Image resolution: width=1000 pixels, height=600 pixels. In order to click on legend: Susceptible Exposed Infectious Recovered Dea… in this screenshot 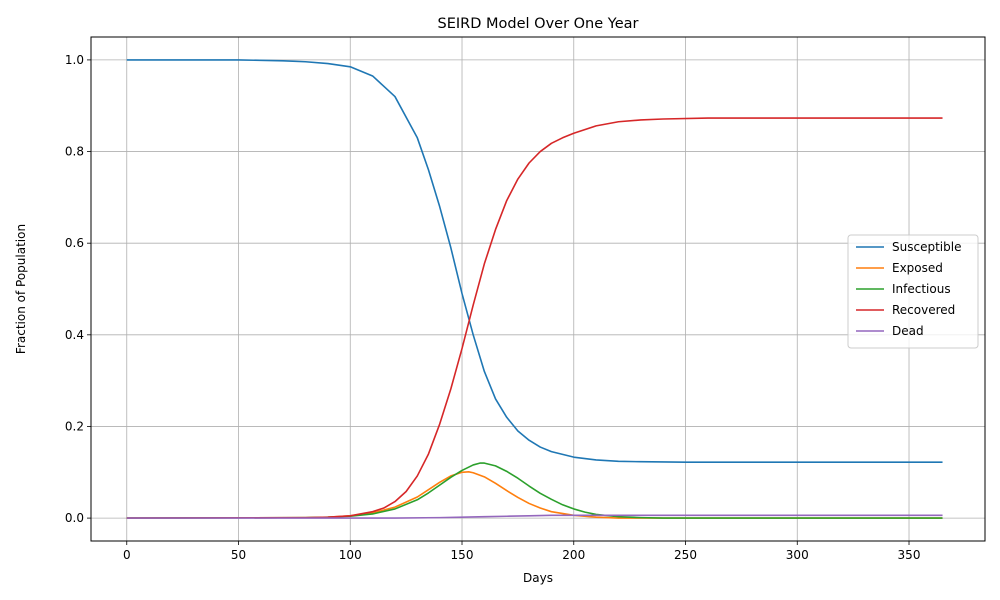, I will do `click(913, 291)`.